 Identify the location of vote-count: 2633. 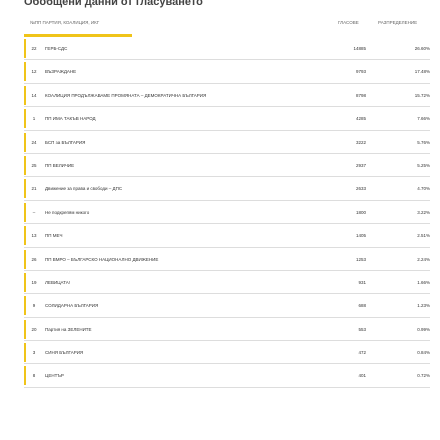
(360, 189).